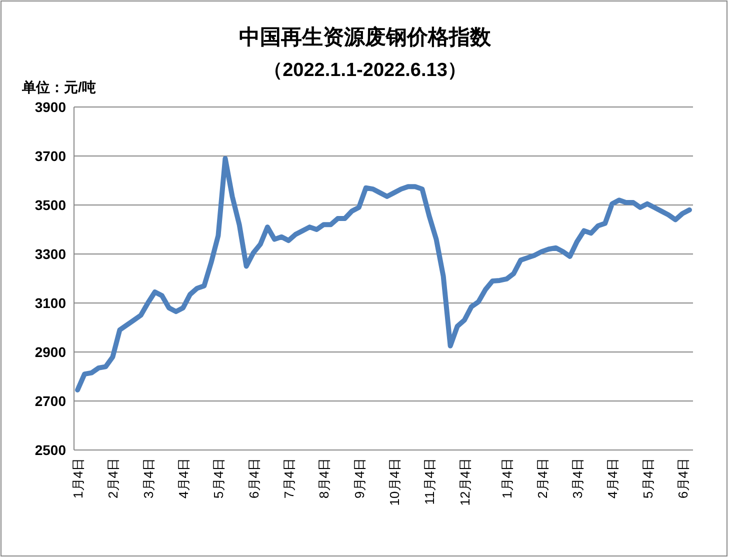 The height and width of the screenshot is (559, 730). What do you see at coordinates (50, 205) in the screenshot?
I see `y-tick-label: 3500` at bounding box center [50, 205].